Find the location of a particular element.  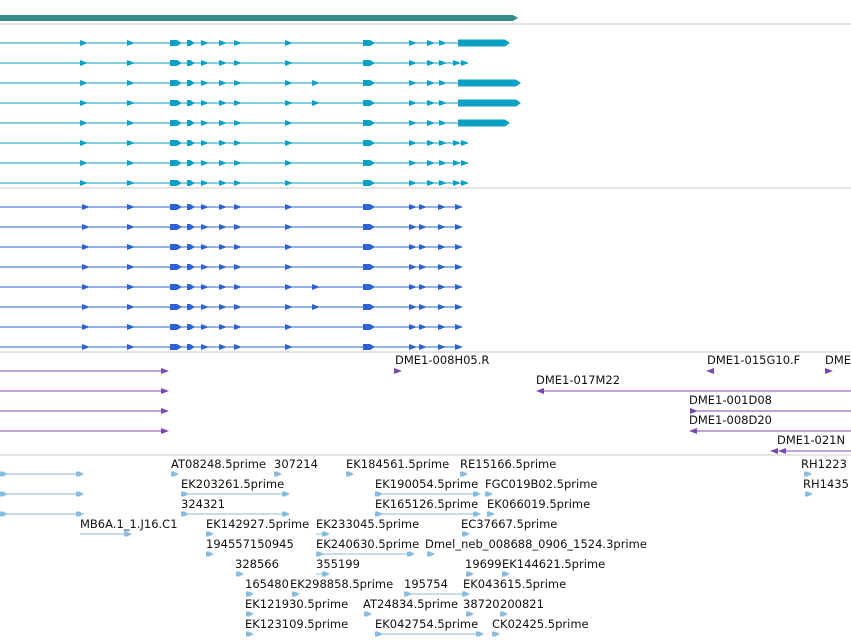

est-label: EC37667.5prime is located at coordinates (509, 524).